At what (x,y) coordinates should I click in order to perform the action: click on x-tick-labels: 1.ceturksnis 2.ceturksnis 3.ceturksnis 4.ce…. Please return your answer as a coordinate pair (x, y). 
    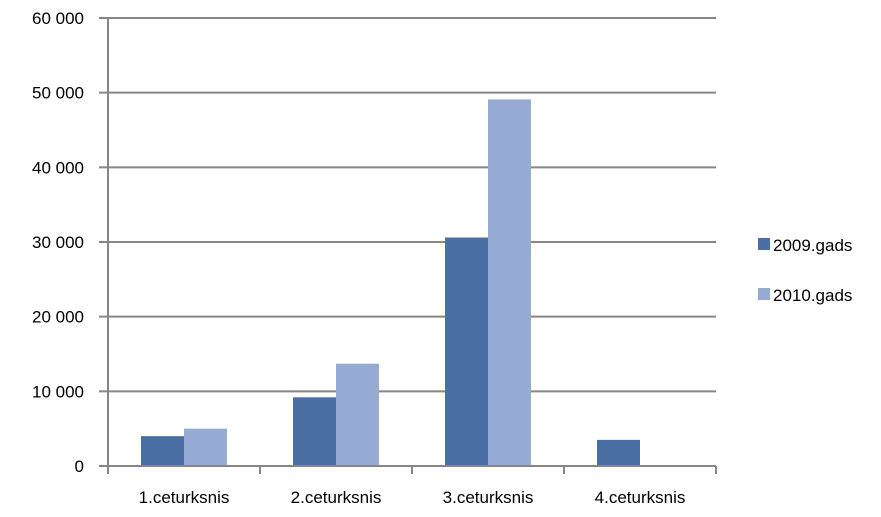
    Looking at the image, I should click on (412, 497).